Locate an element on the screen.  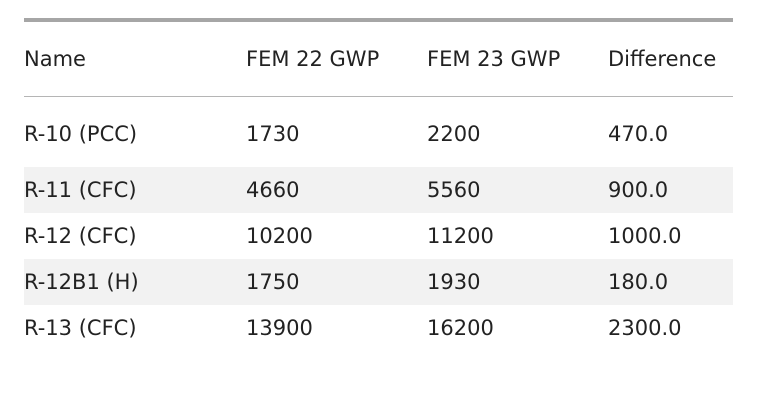
cell-fem23-gwp: 5560 is located at coordinates (517, 190).